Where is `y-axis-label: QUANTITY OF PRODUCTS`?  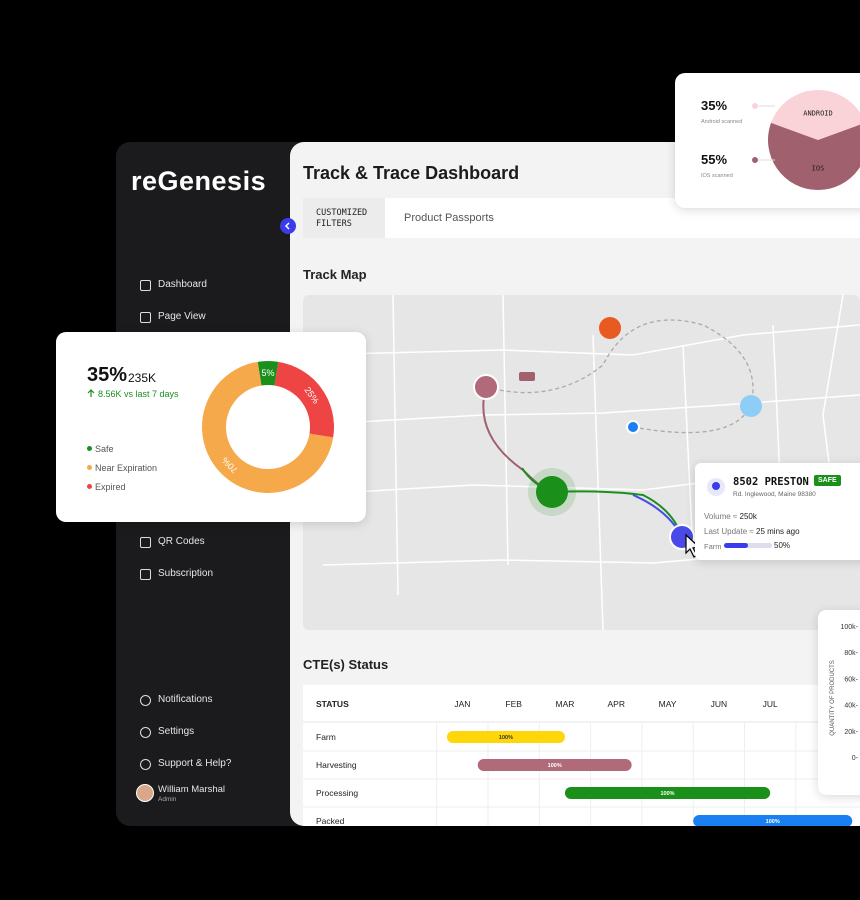
y-axis-label: QUANTITY OF PRODUCTS is located at coordinates (833, 698).